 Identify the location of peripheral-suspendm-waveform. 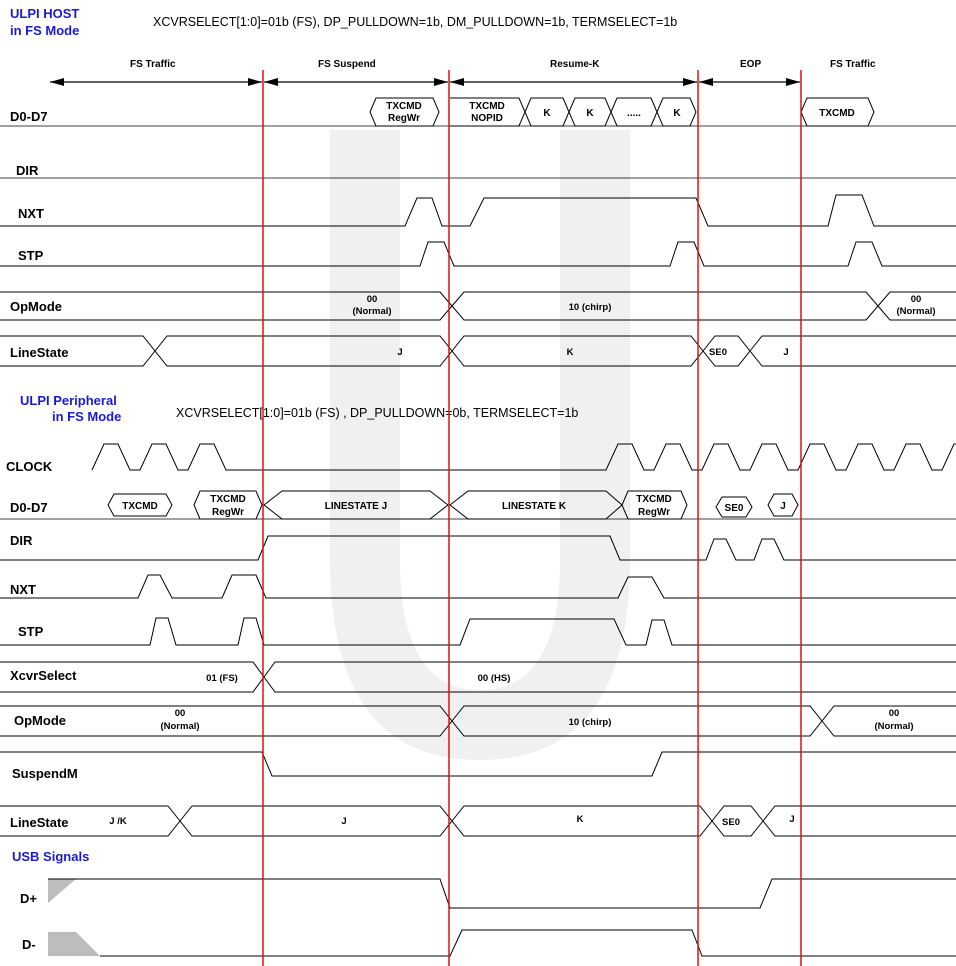
(478, 764).